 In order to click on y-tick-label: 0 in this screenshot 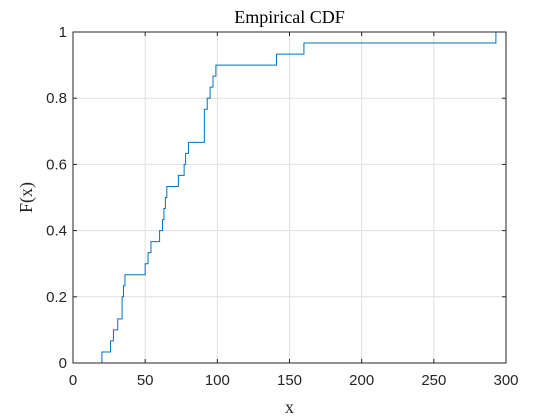, I will do `click(63, 363)`.